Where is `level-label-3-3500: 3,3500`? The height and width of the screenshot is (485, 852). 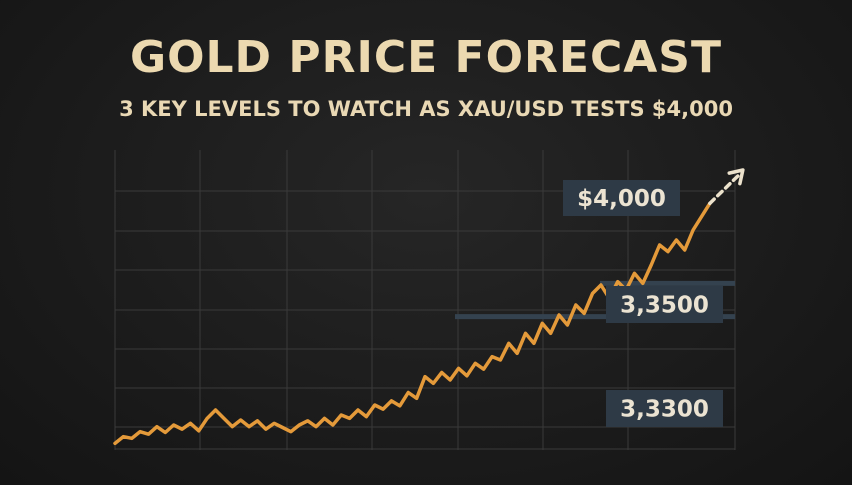
level-label-3-3500: 3,3500 is located at coordinates (664, 306).